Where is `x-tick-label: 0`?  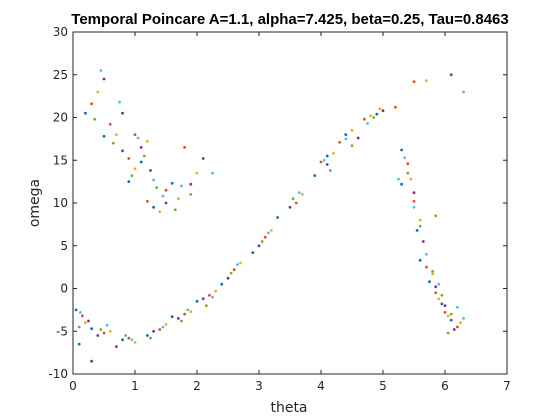 x-tick-label: 0 is located at coordinates (73, 386).